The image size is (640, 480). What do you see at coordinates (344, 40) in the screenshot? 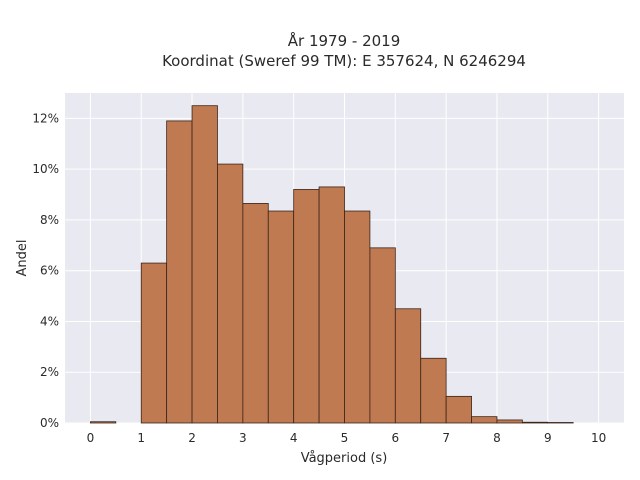
I see `chart-title: År 1979 - 2019` at bounding box center [344, 40].